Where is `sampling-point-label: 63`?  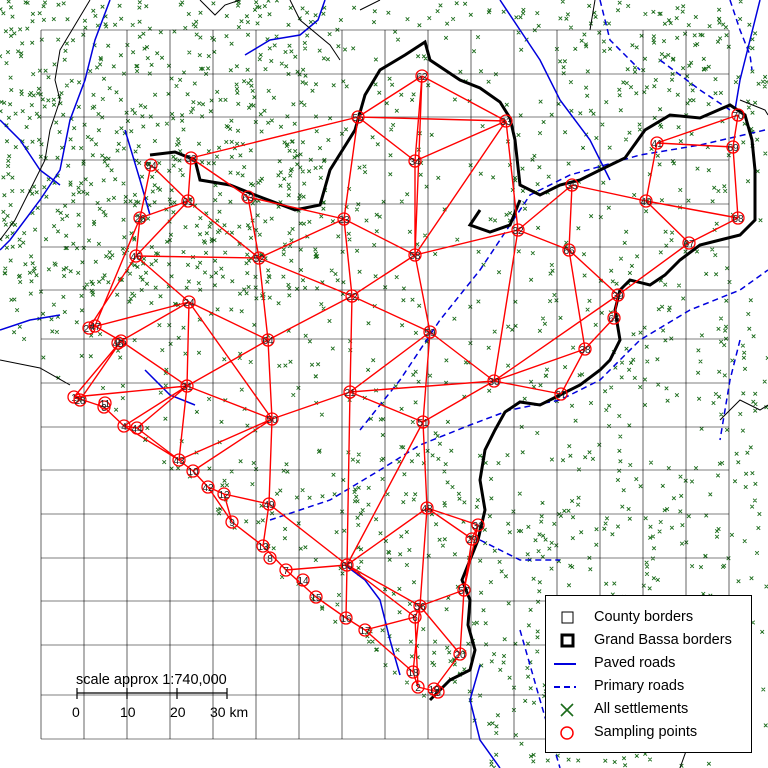
sampling-point-label: 63 is located at coordinates (248, 198).